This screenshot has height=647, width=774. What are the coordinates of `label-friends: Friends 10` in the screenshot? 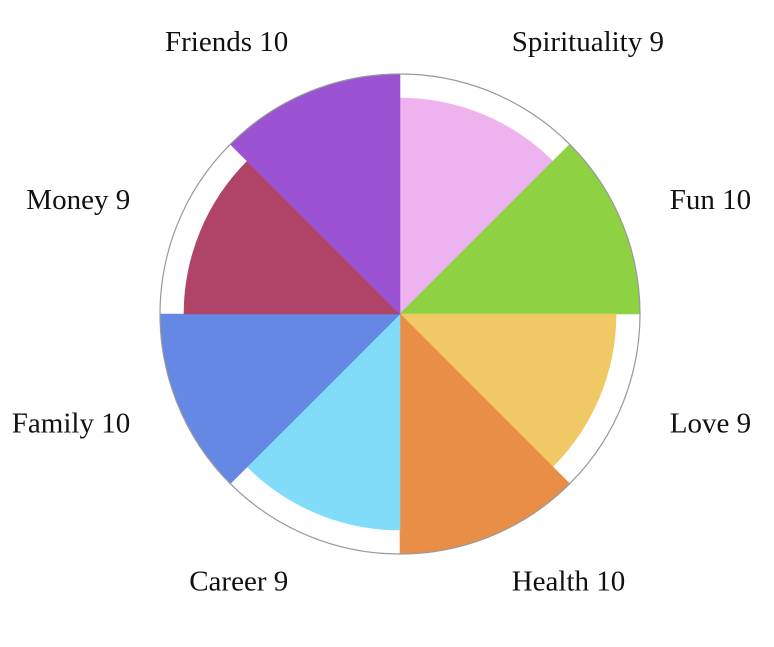 It's located at (226, 42).